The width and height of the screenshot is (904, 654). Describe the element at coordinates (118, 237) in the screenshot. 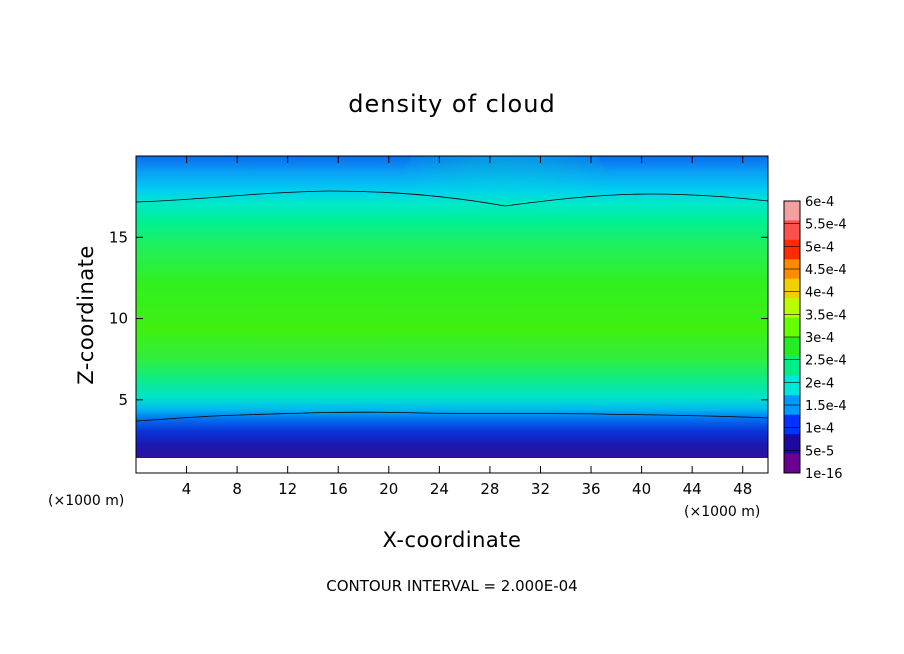

I see `y-tick-label: 15` at that location.